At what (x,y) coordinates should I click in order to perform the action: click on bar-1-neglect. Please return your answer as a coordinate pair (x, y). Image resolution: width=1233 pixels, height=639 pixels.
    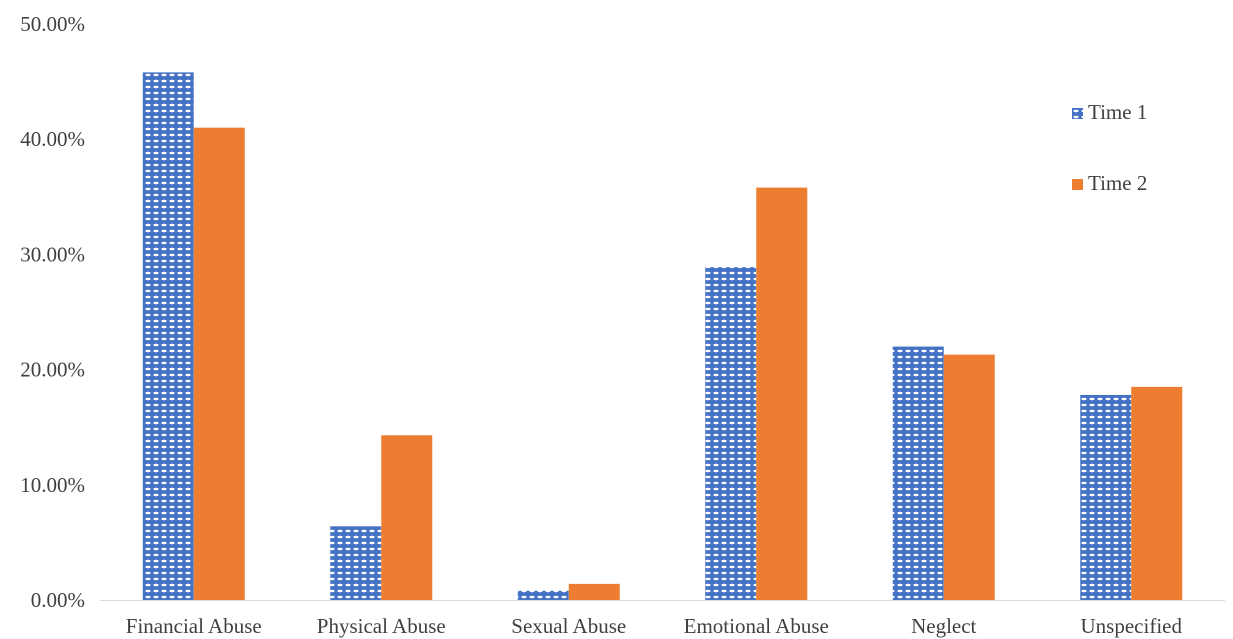
    Looking at the image, I should click on (918, 473).